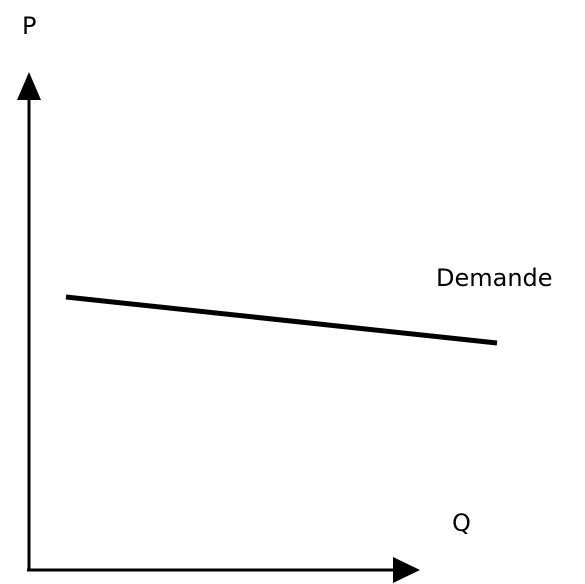 Image resolution: width=585 pixels, height=584 pixels. What do you see at coordinates (29, 26) in the screenshot?
I see `y-axis-label: P` at bounding box center [29, 26].